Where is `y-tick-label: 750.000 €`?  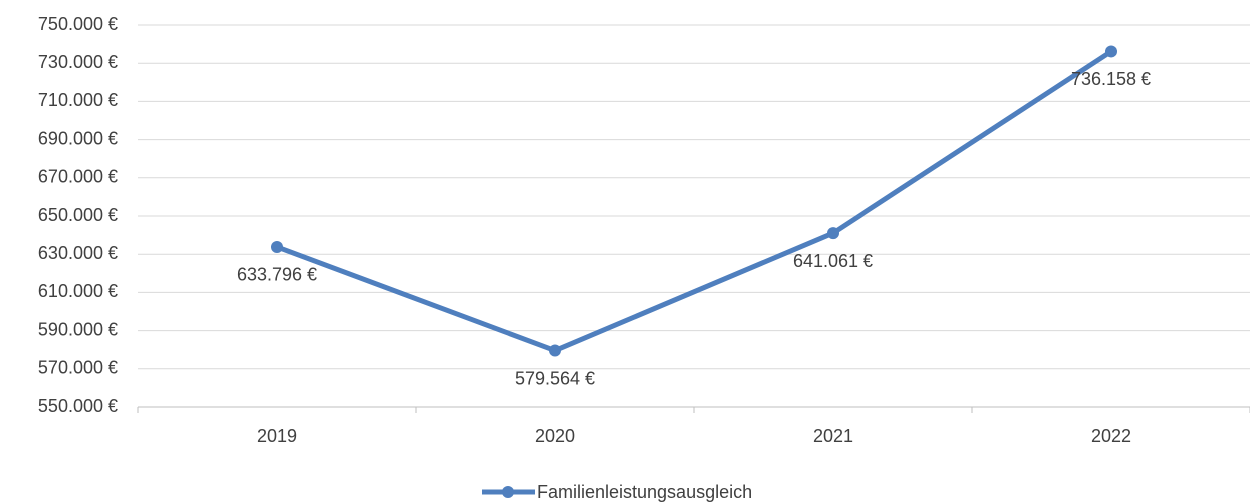
y-tick-label: 750.000 € is located at coordinates (78, 24).